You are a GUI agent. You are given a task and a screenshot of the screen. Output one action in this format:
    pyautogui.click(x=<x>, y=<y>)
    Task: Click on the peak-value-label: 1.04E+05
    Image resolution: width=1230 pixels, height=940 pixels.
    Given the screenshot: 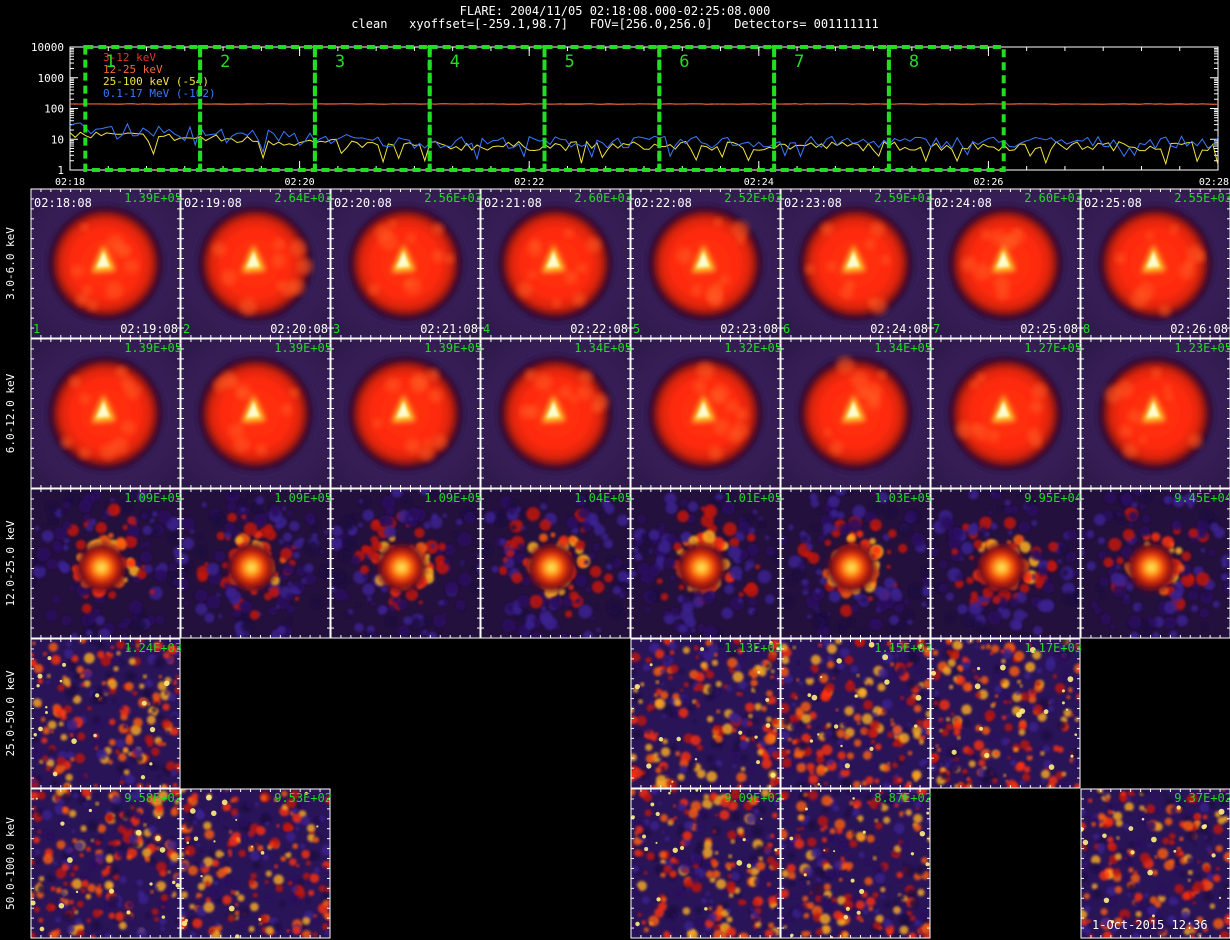 What is the action you would take?
    pyautogui.click(x=603, y=498)
    